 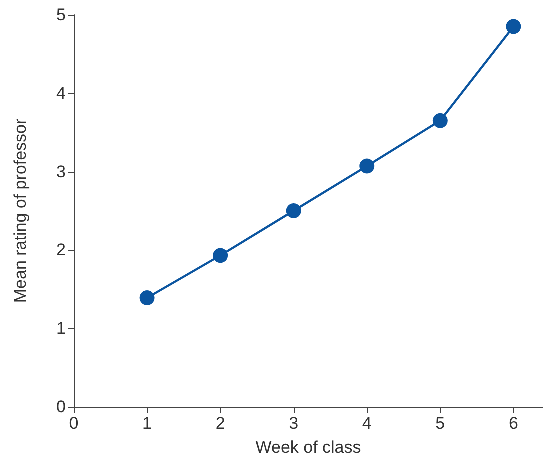 What do you see at coordinates (61, 407) in the screenshot?
I see `y-tick-label: 0` at bounding box center [61, 407].